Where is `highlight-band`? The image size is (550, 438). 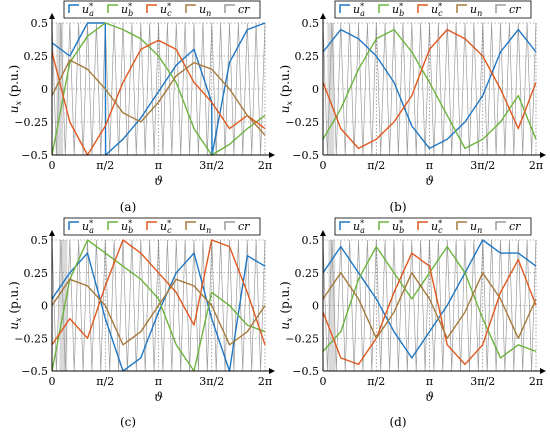
highlight-band is located at coordinates (332, 305).